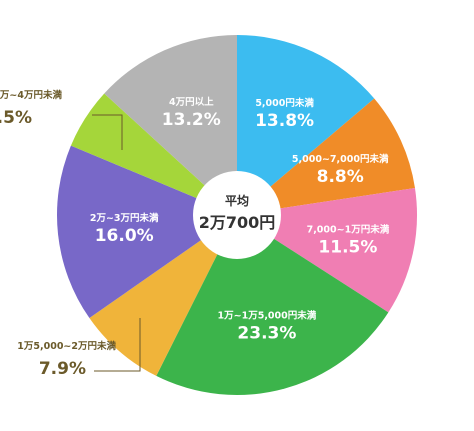 The height and width of the screenshot is (431, 474). I want to click on slice-label-1: 5,000~7,000円未満, so click(340, 159).